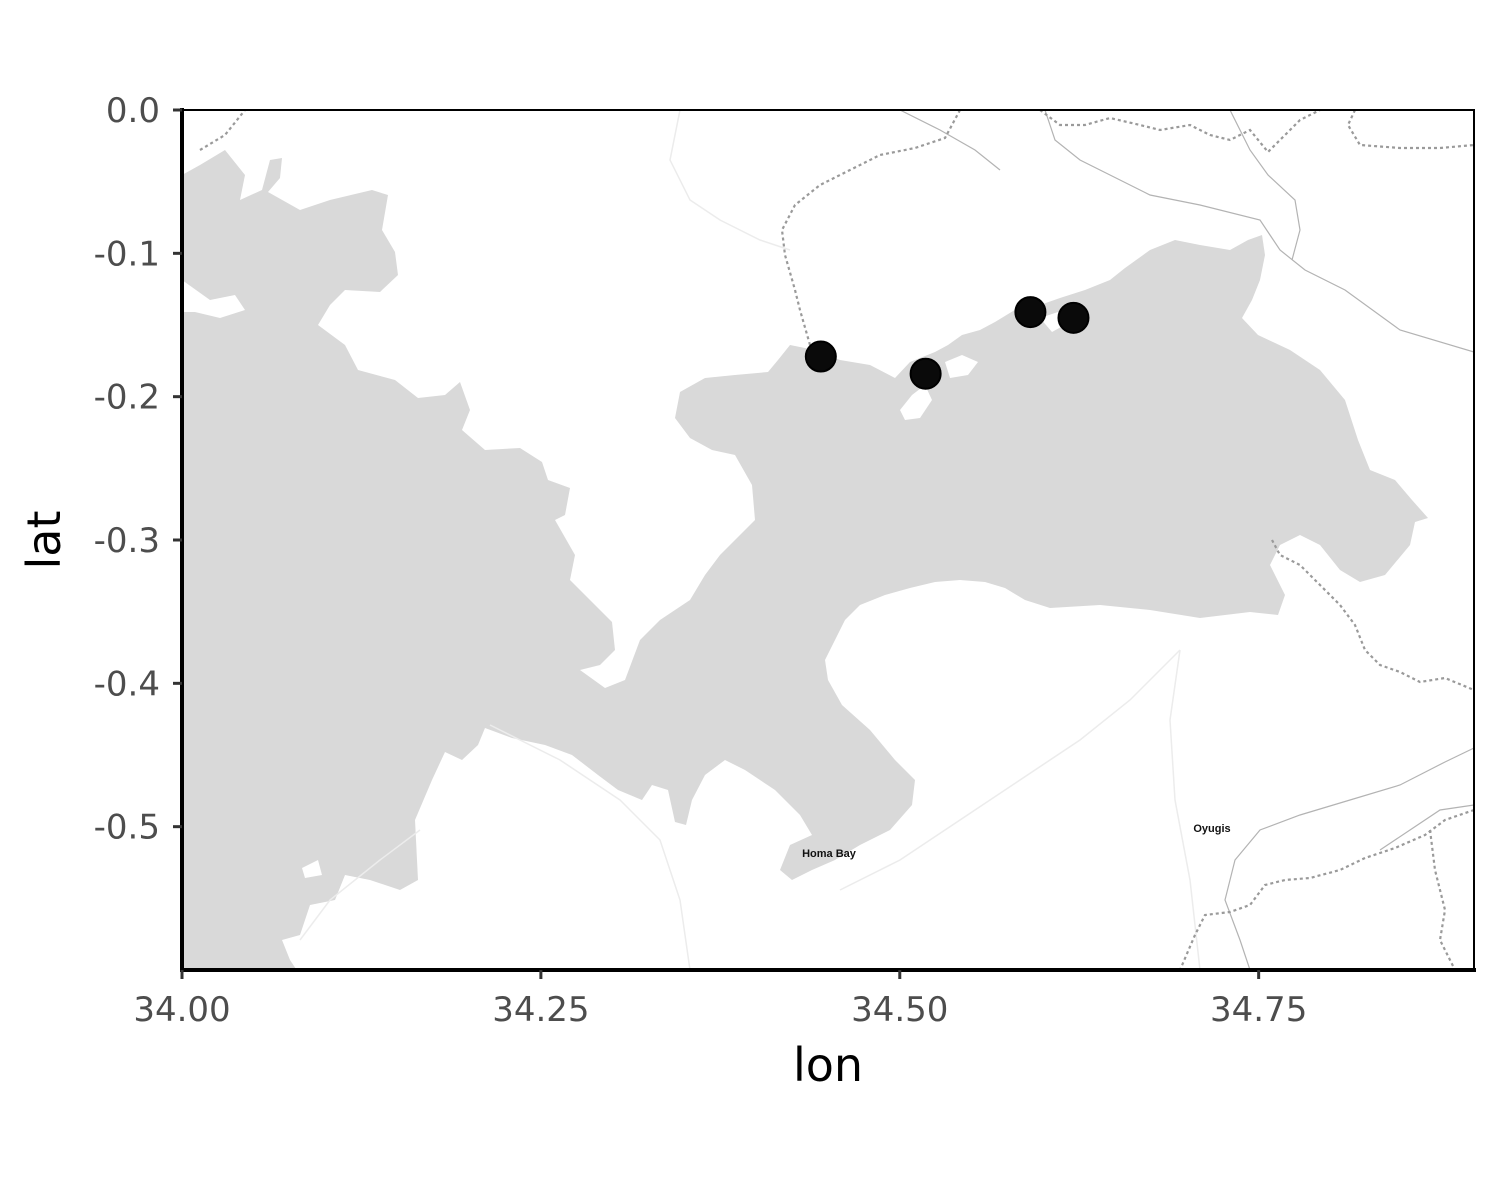 The image size is (1500, 1200). Describe the element at coordinates (127, 254) in the screenshot. I see `y-tick-label: -0.1` at that location.